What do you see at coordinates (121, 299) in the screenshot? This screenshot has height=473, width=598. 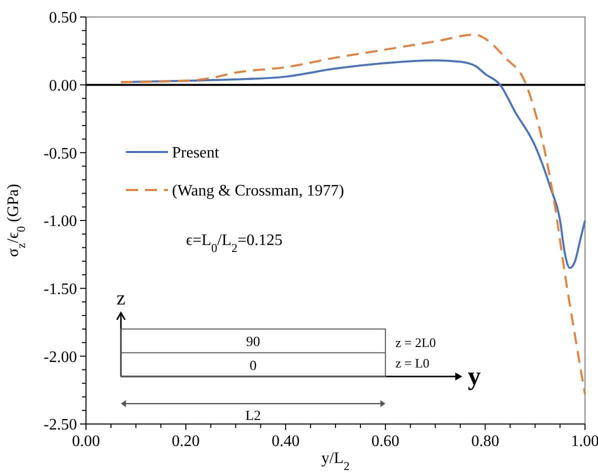 I see `annotation: z` at bounding box center [121, 299].